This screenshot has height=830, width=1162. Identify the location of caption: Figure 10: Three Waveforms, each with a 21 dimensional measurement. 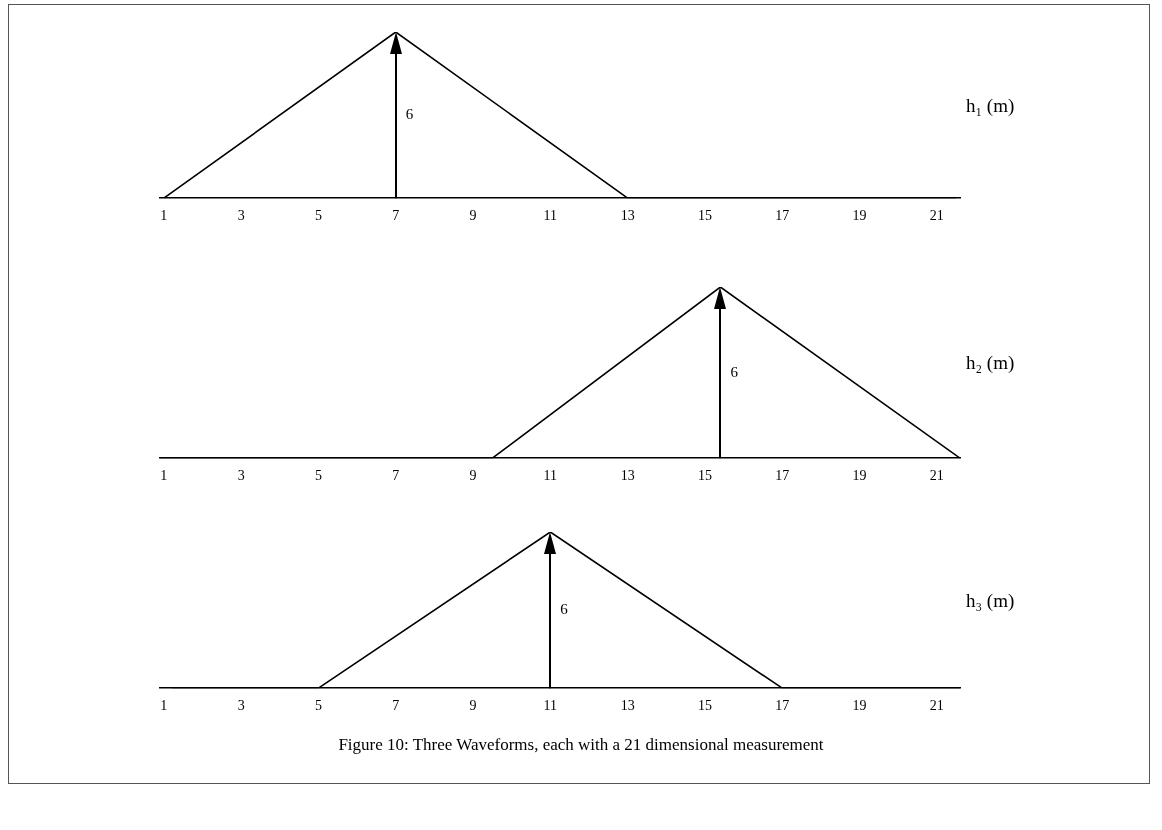
(581, 745).